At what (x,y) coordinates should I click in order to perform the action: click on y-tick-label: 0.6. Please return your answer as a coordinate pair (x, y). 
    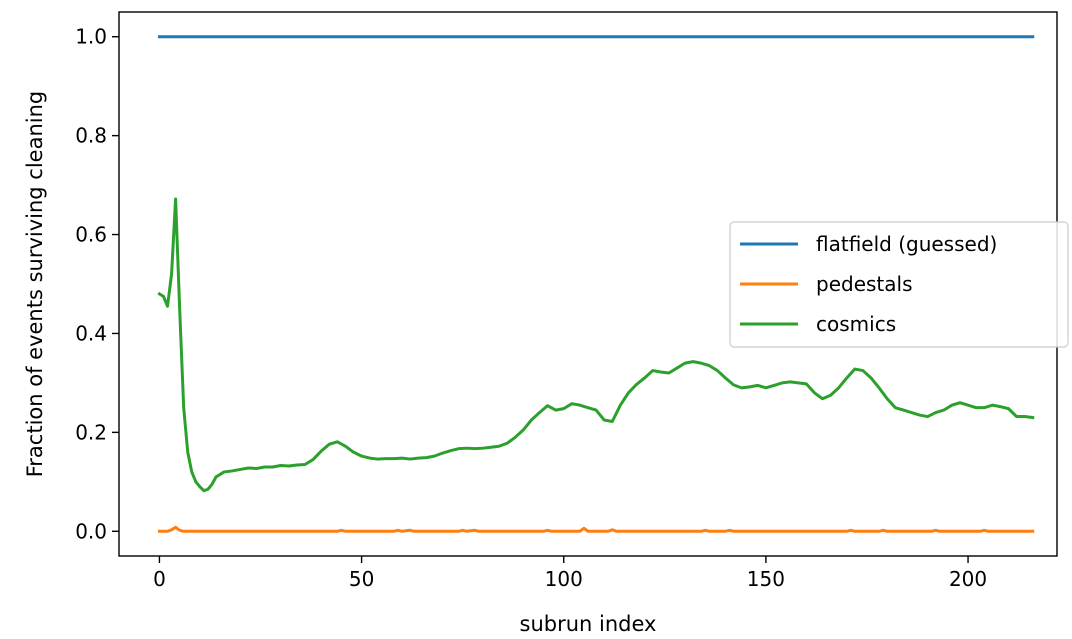
    Looking at the image, I should click on (91, 235).